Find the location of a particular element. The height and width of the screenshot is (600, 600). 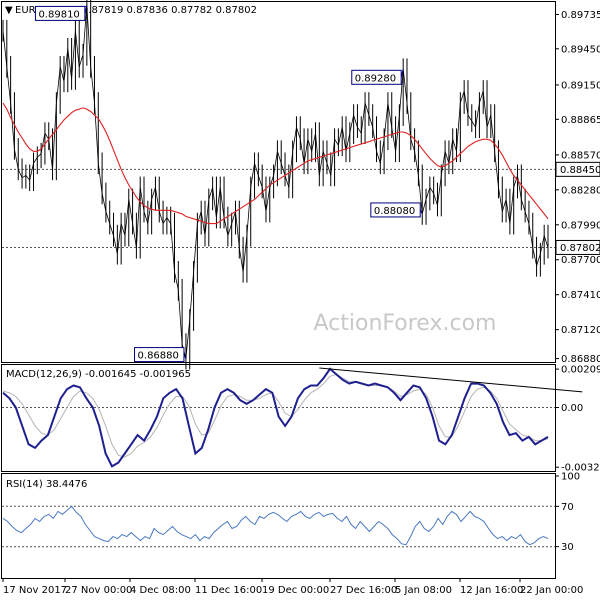

x-tick-label-8: 22 Jan 00:00 is located at coordinates (551, 590).